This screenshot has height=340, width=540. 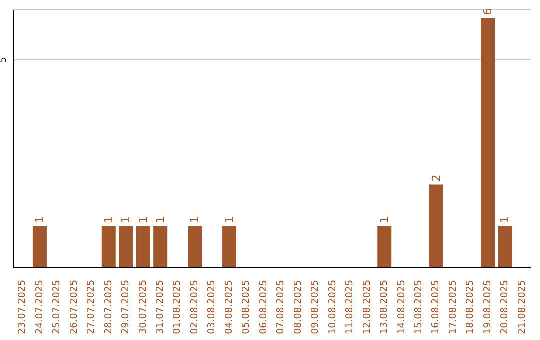 I want to click on x-tick-label: 15.08.2025, so click(x=418, y=307).